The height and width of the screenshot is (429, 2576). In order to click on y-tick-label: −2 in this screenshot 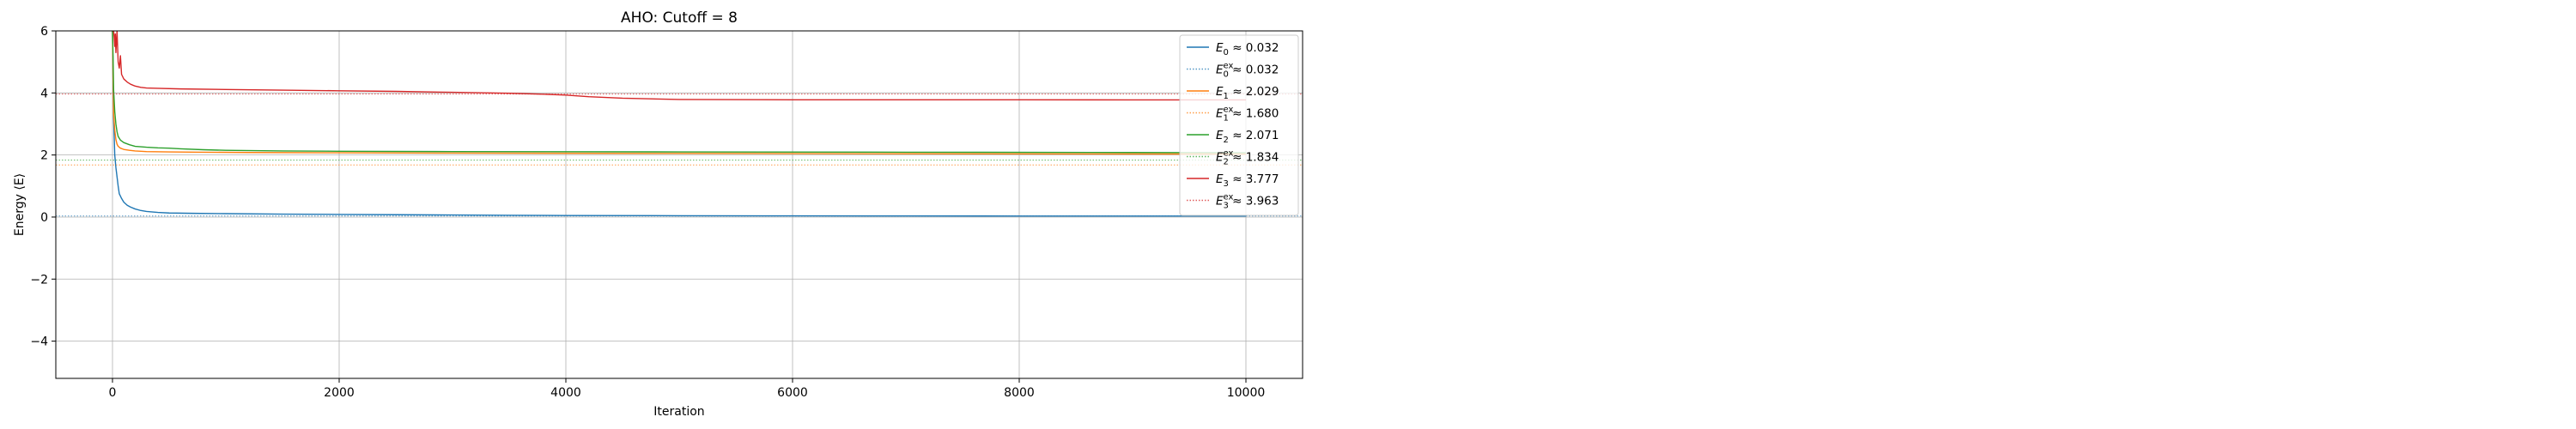, I will do `click(39, 280)`.